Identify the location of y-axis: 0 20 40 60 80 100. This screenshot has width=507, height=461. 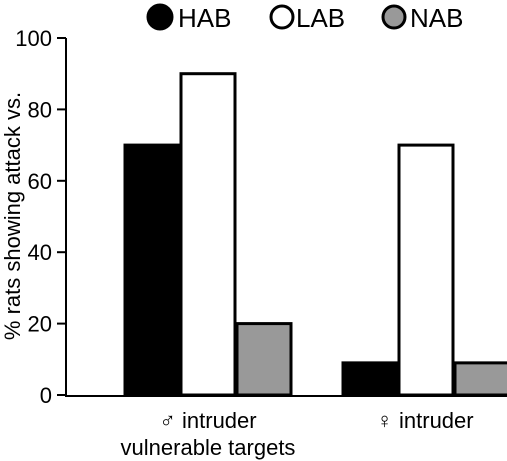
(41, 217).